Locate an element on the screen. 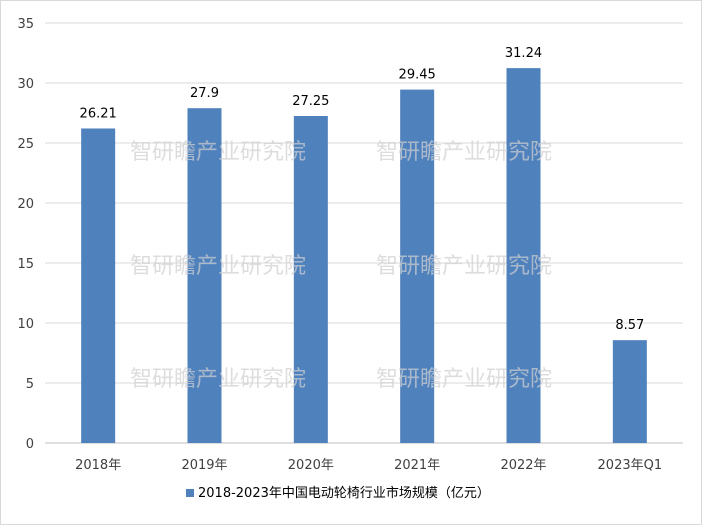  data-label: 26.21 is located at coordinates (98, 113).